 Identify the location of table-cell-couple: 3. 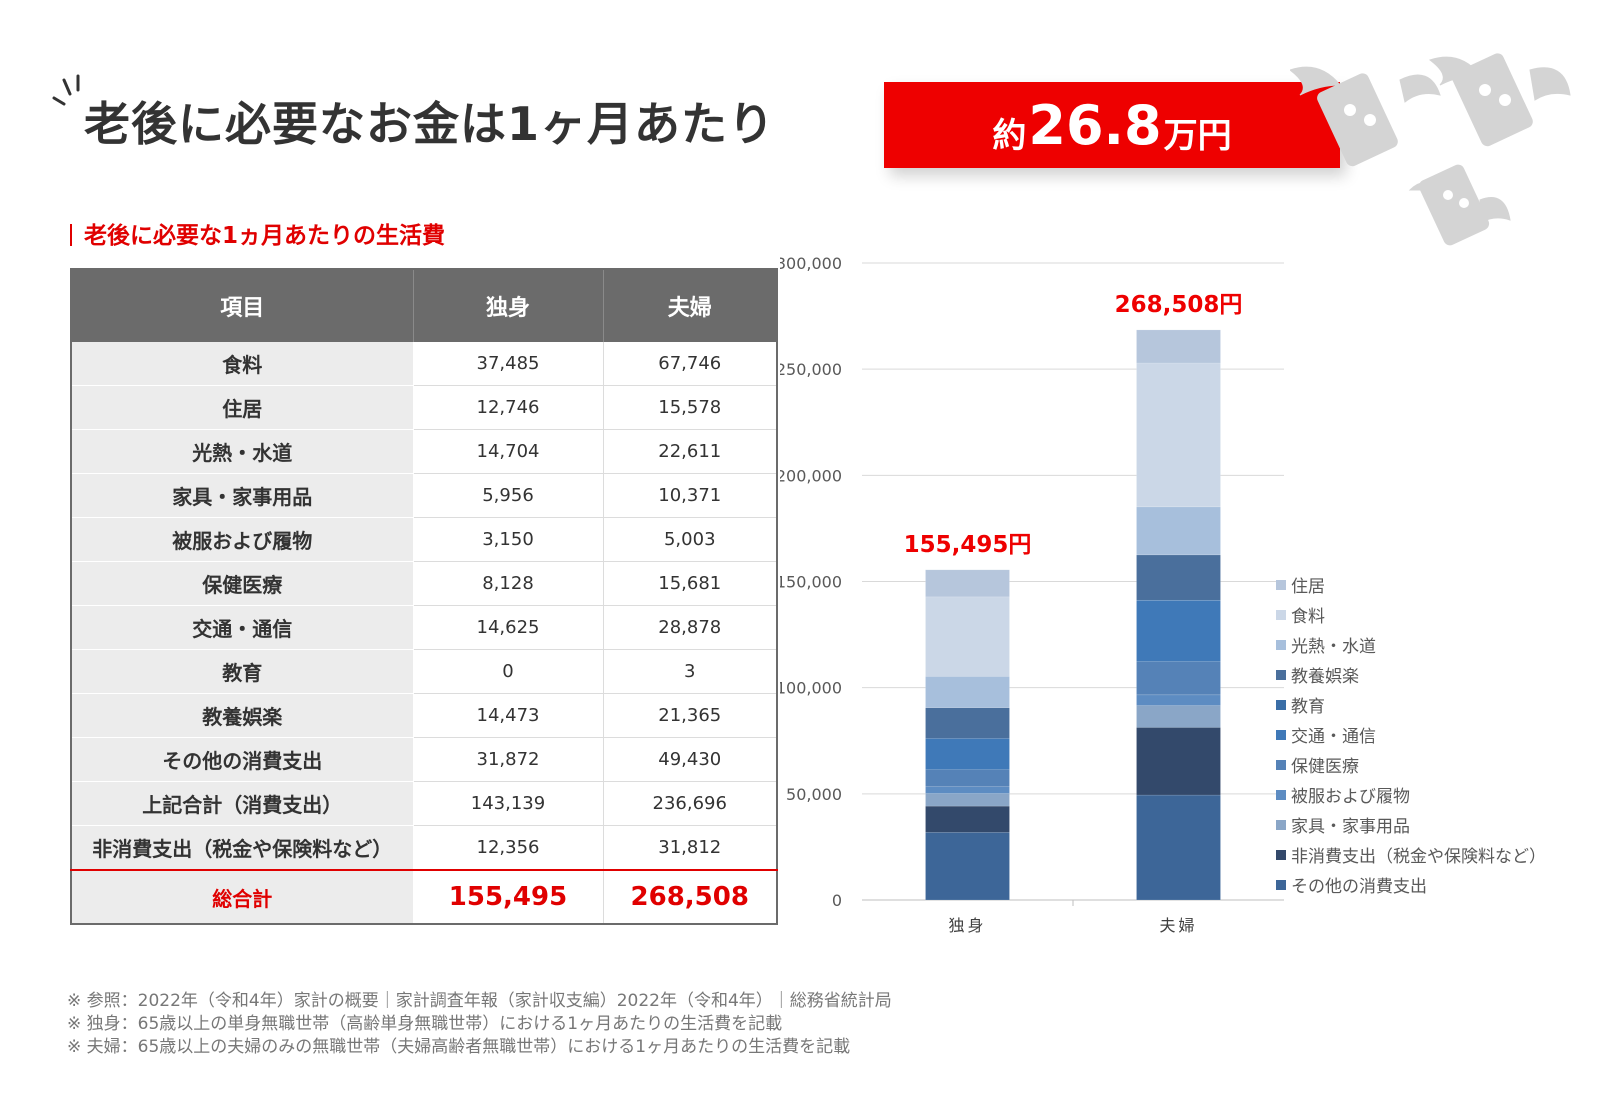
(690, 671).